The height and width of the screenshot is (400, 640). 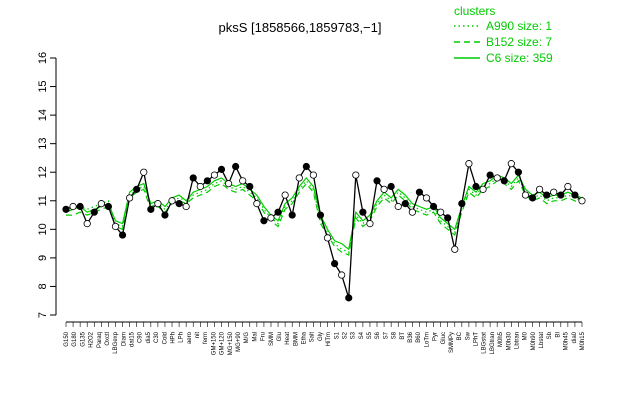 I want to click on y-tick-label: 13, so click(x=43, y=144).